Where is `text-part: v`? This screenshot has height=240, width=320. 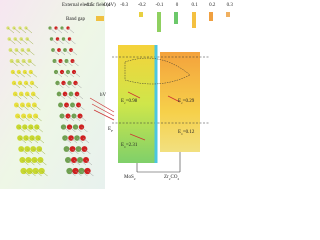 text-part: v is located at coordinates (125, 147).